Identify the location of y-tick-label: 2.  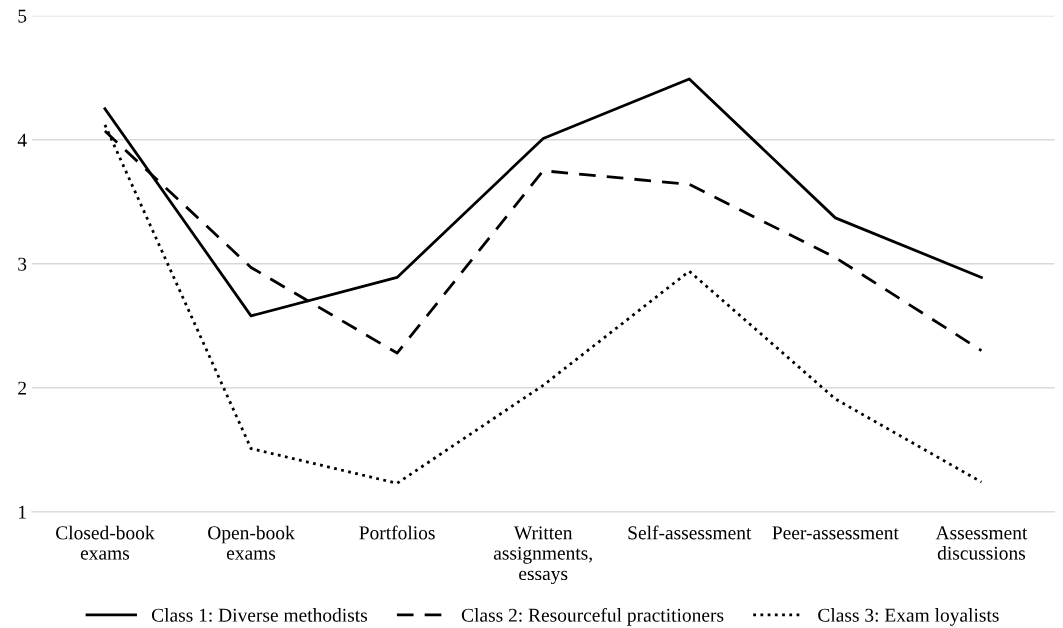
(22, 388).